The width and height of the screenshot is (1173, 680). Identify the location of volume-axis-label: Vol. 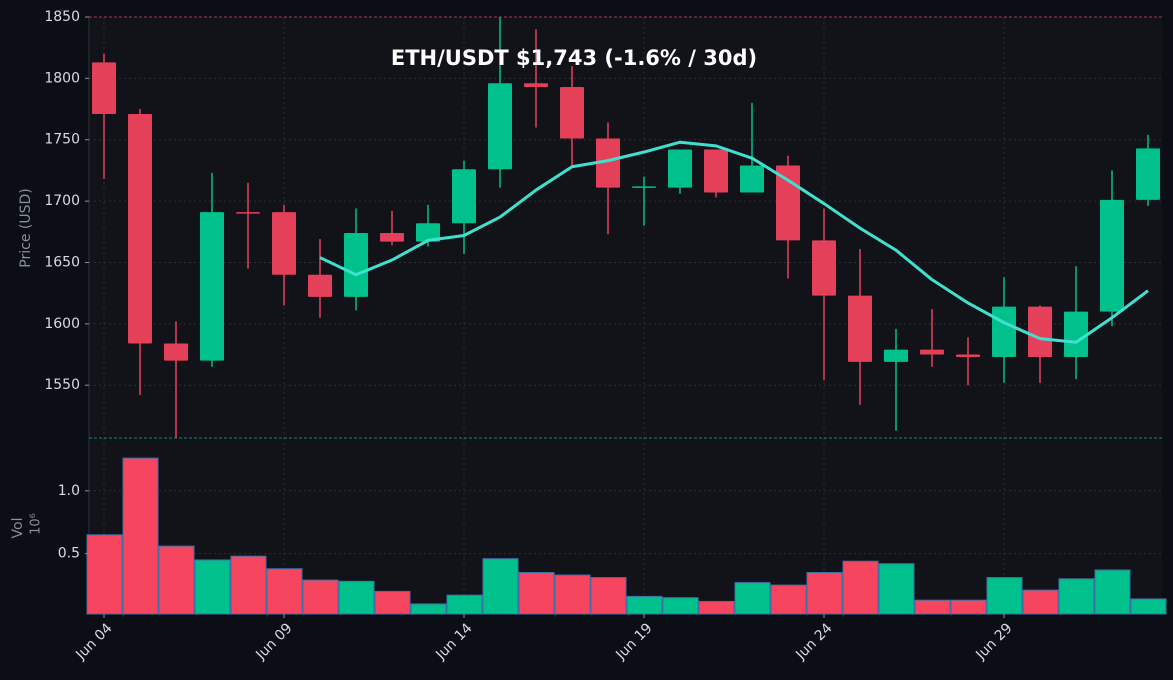
(18, 528).